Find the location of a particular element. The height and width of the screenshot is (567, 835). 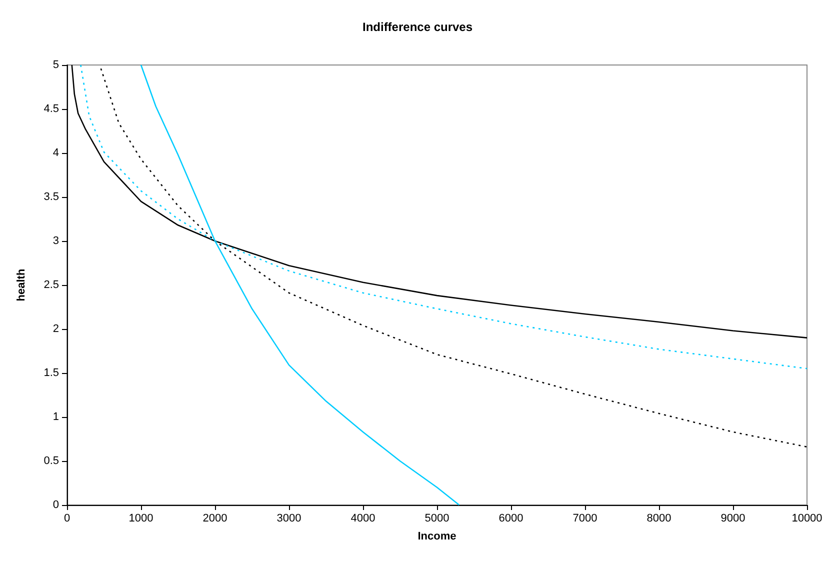

x-tick-label: 9000 is located at coordinates (733, 518).